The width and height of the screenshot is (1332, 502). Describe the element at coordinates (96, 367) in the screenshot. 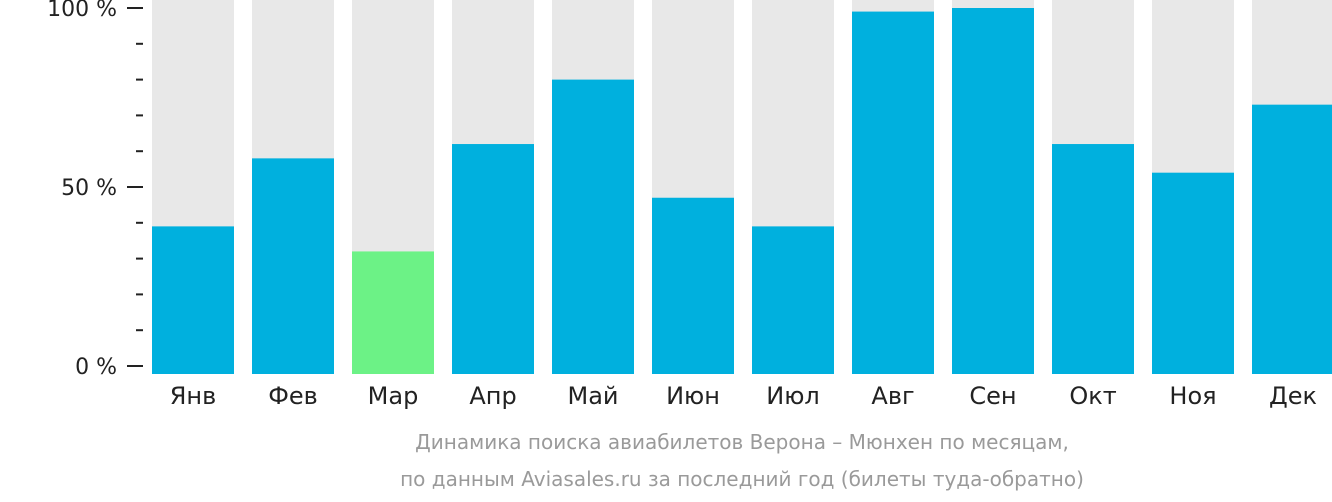

I see `y-tick-label: 0 %` at that location.